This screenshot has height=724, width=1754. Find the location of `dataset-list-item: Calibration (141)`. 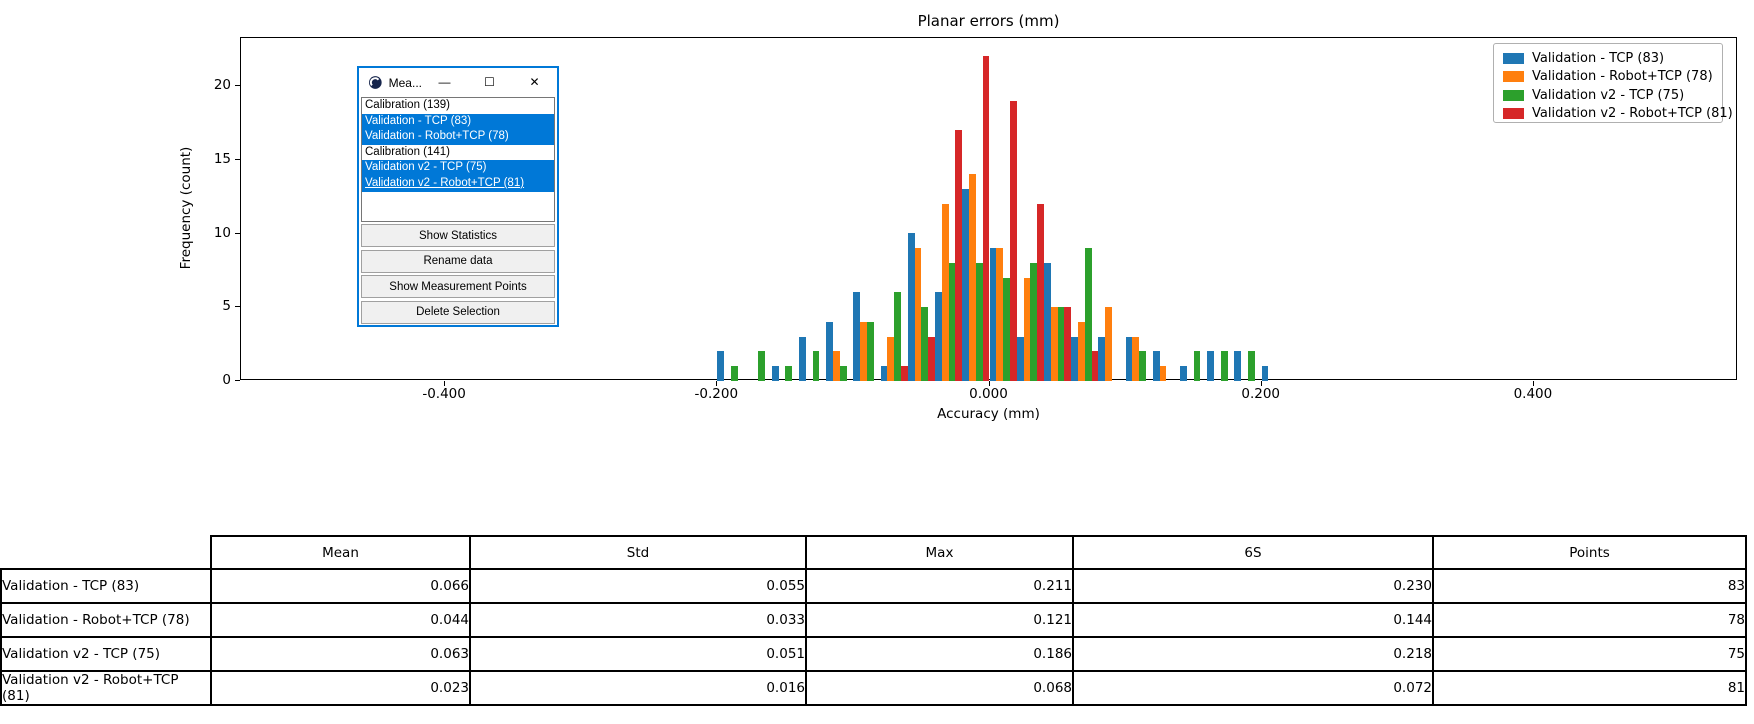

dataset-list-item: Calibration (141) is located at coordinates (408, 151).